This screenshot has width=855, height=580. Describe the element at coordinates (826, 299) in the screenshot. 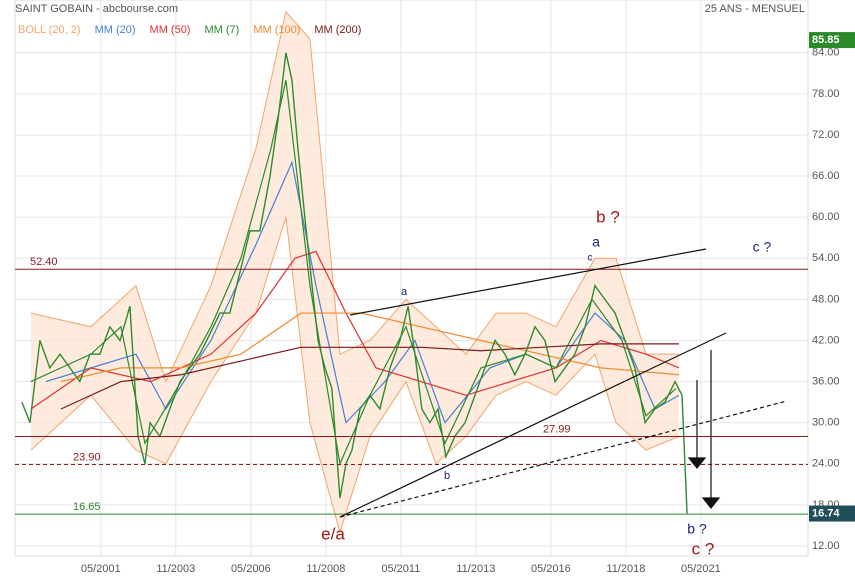

I see `y-tick-label: 48.00` at that location.